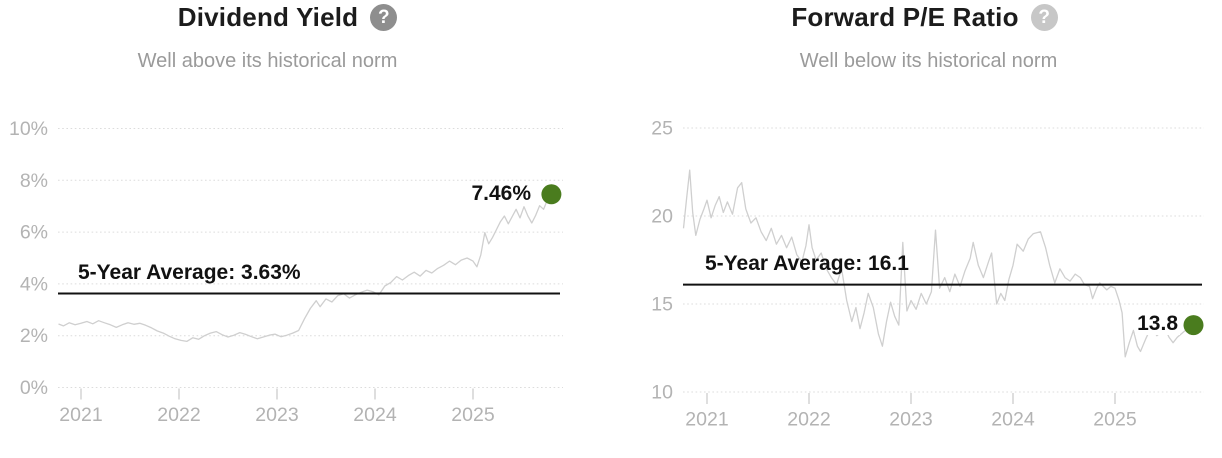 The width and height of the screenshot is (1222, 458). I want to click on y-axis-tick-label: 10%, so click(28, 129).